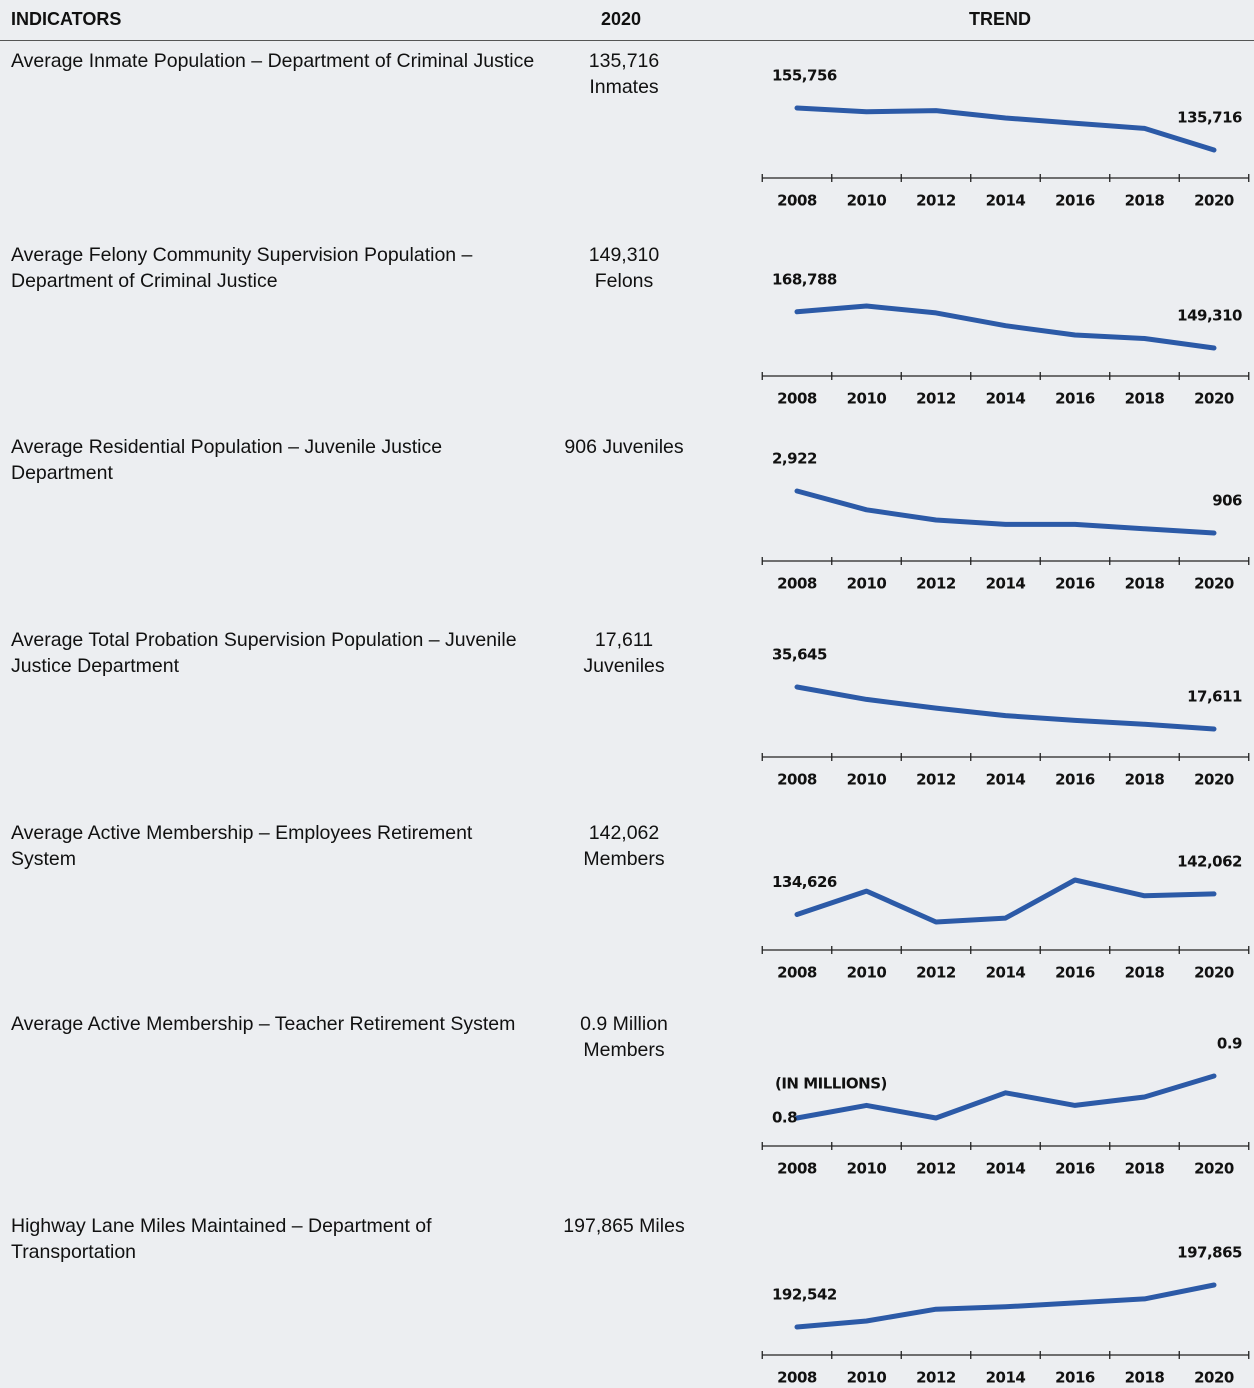 Image resolution: width=1254 pixels, height=1388 pixels. I want to click on value-line: Juveniles, so click(624, 666).